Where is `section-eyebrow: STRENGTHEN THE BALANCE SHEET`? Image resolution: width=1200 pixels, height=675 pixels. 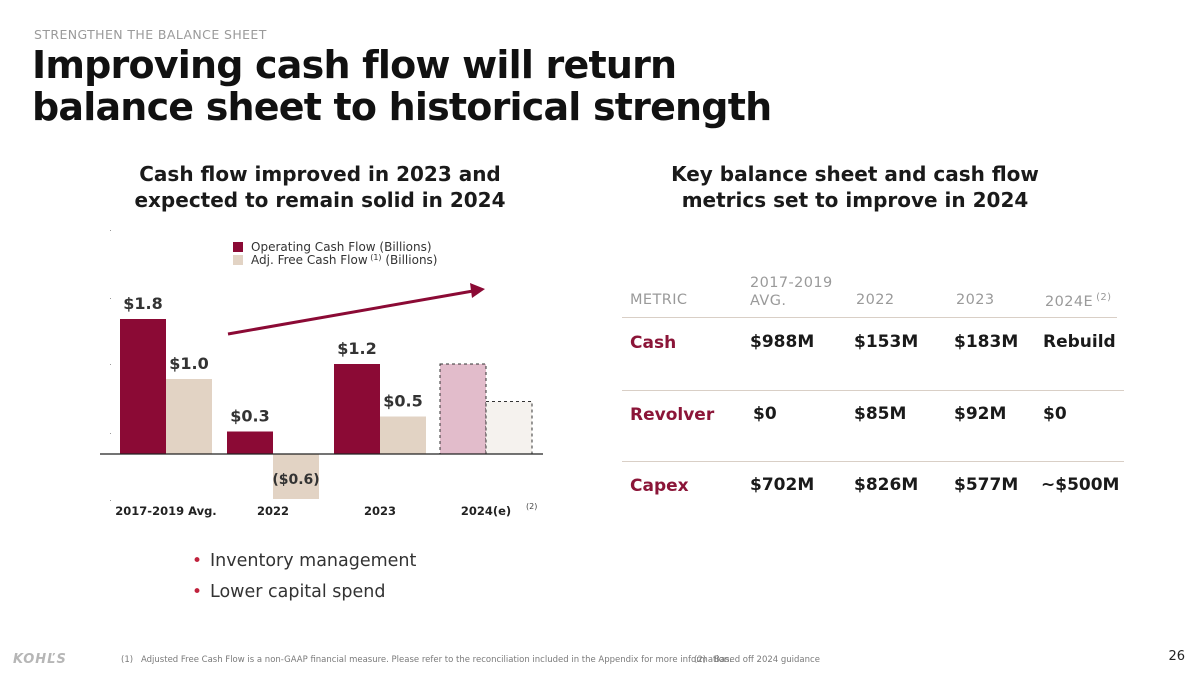
section-eyebrow: STRENGTHEN THE BALANCE SHEET is located at coordinates (150, 34).